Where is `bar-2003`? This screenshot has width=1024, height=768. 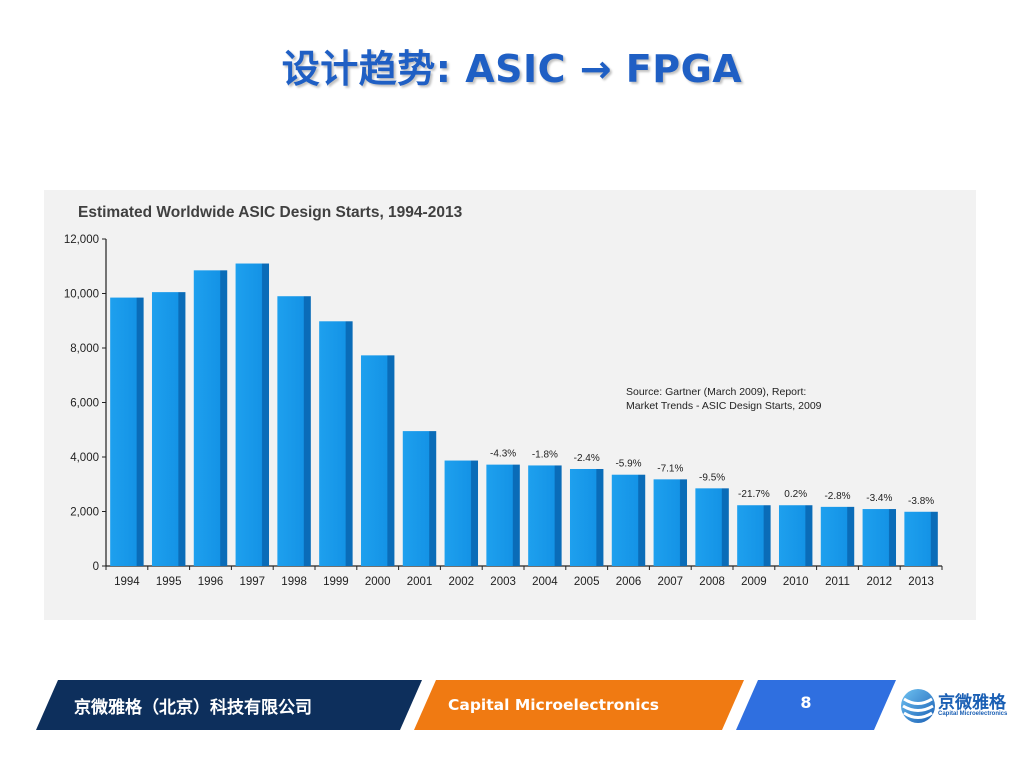 bar-2003 is located at coordinates (503, 515).